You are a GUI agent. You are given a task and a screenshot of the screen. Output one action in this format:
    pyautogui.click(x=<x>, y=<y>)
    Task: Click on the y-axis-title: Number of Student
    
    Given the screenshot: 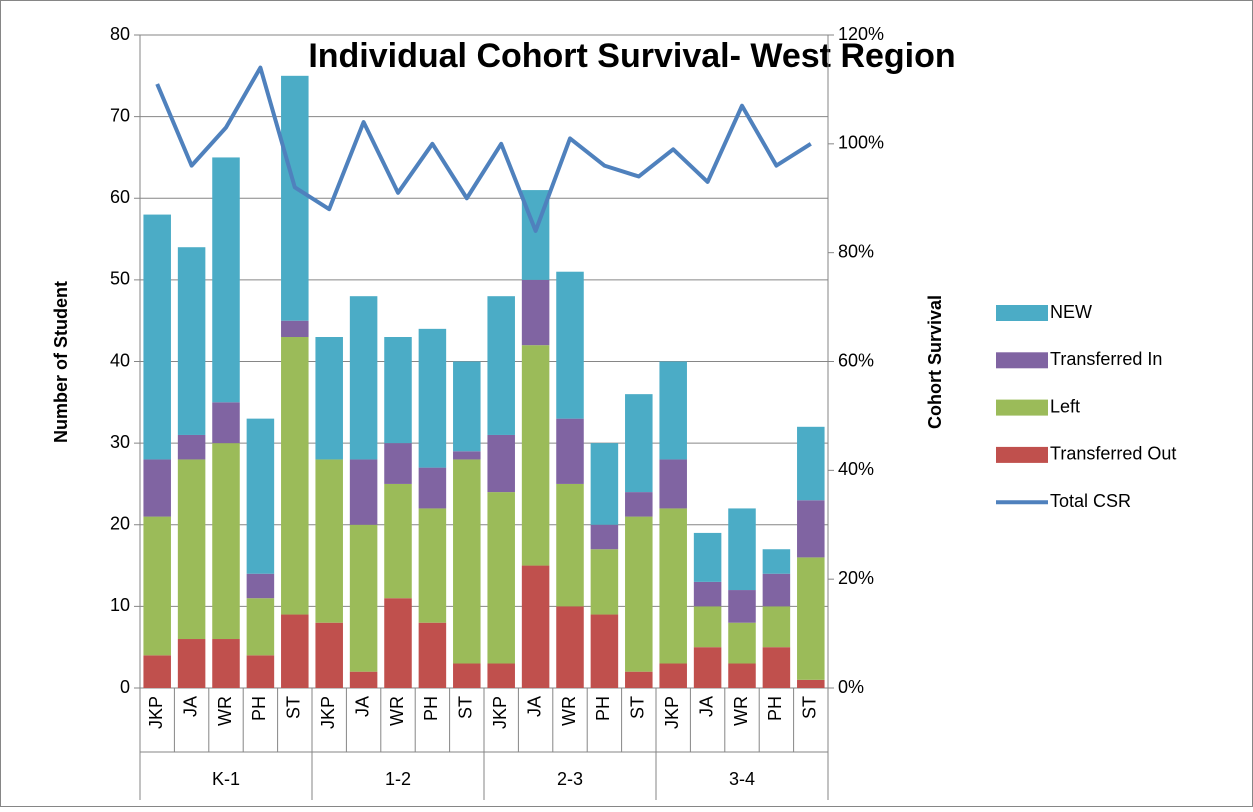 What is the action you would take?
    pyautogui.click(x=61, y=362)
    